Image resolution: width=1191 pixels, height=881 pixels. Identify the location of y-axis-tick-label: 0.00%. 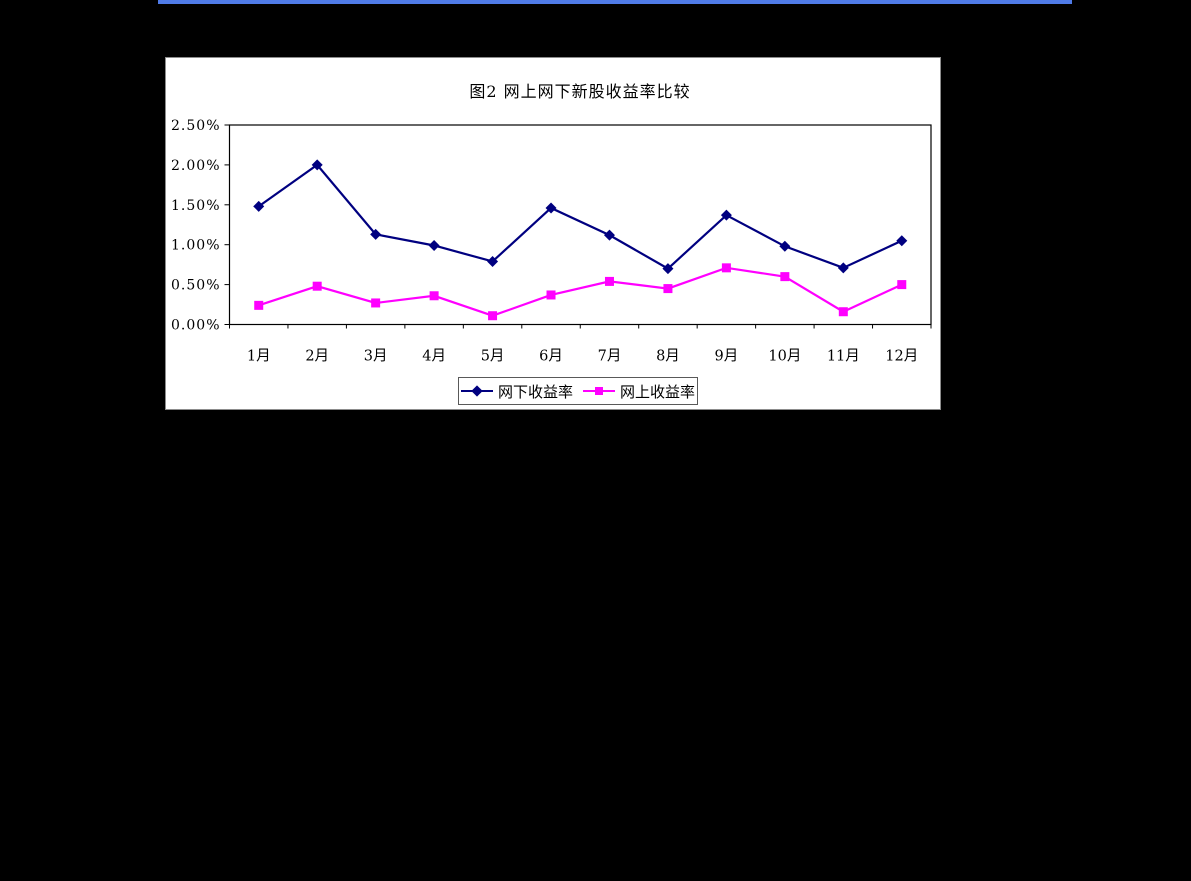
(195, 326).